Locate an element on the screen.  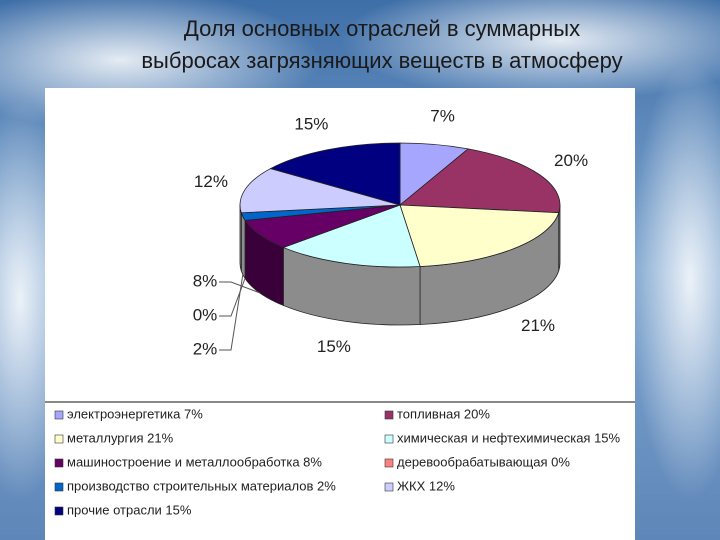
legend-label: химическая и нефтехимическая 15% is located at coordinates (509, 437).